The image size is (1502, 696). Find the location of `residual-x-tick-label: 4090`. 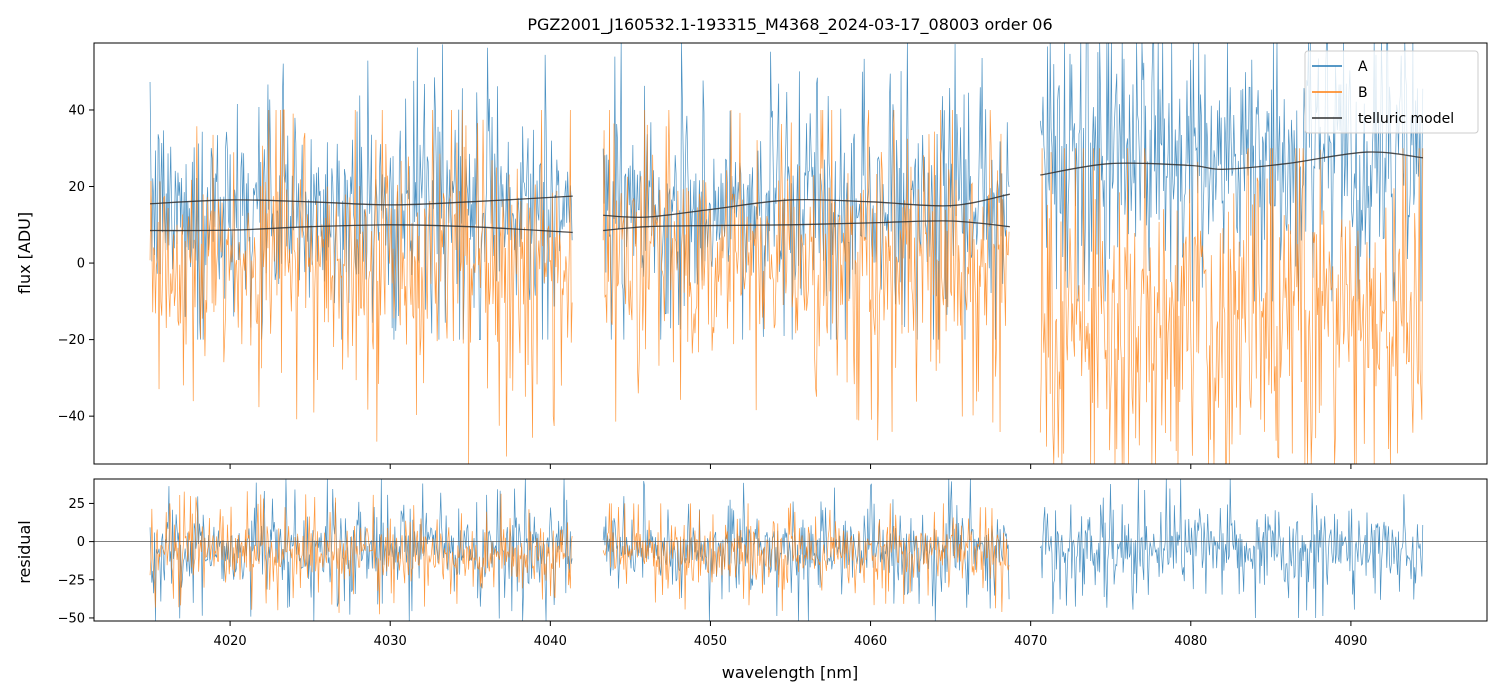

residual-x-tick-label: 4090 is located at coordinates (1350, 641).